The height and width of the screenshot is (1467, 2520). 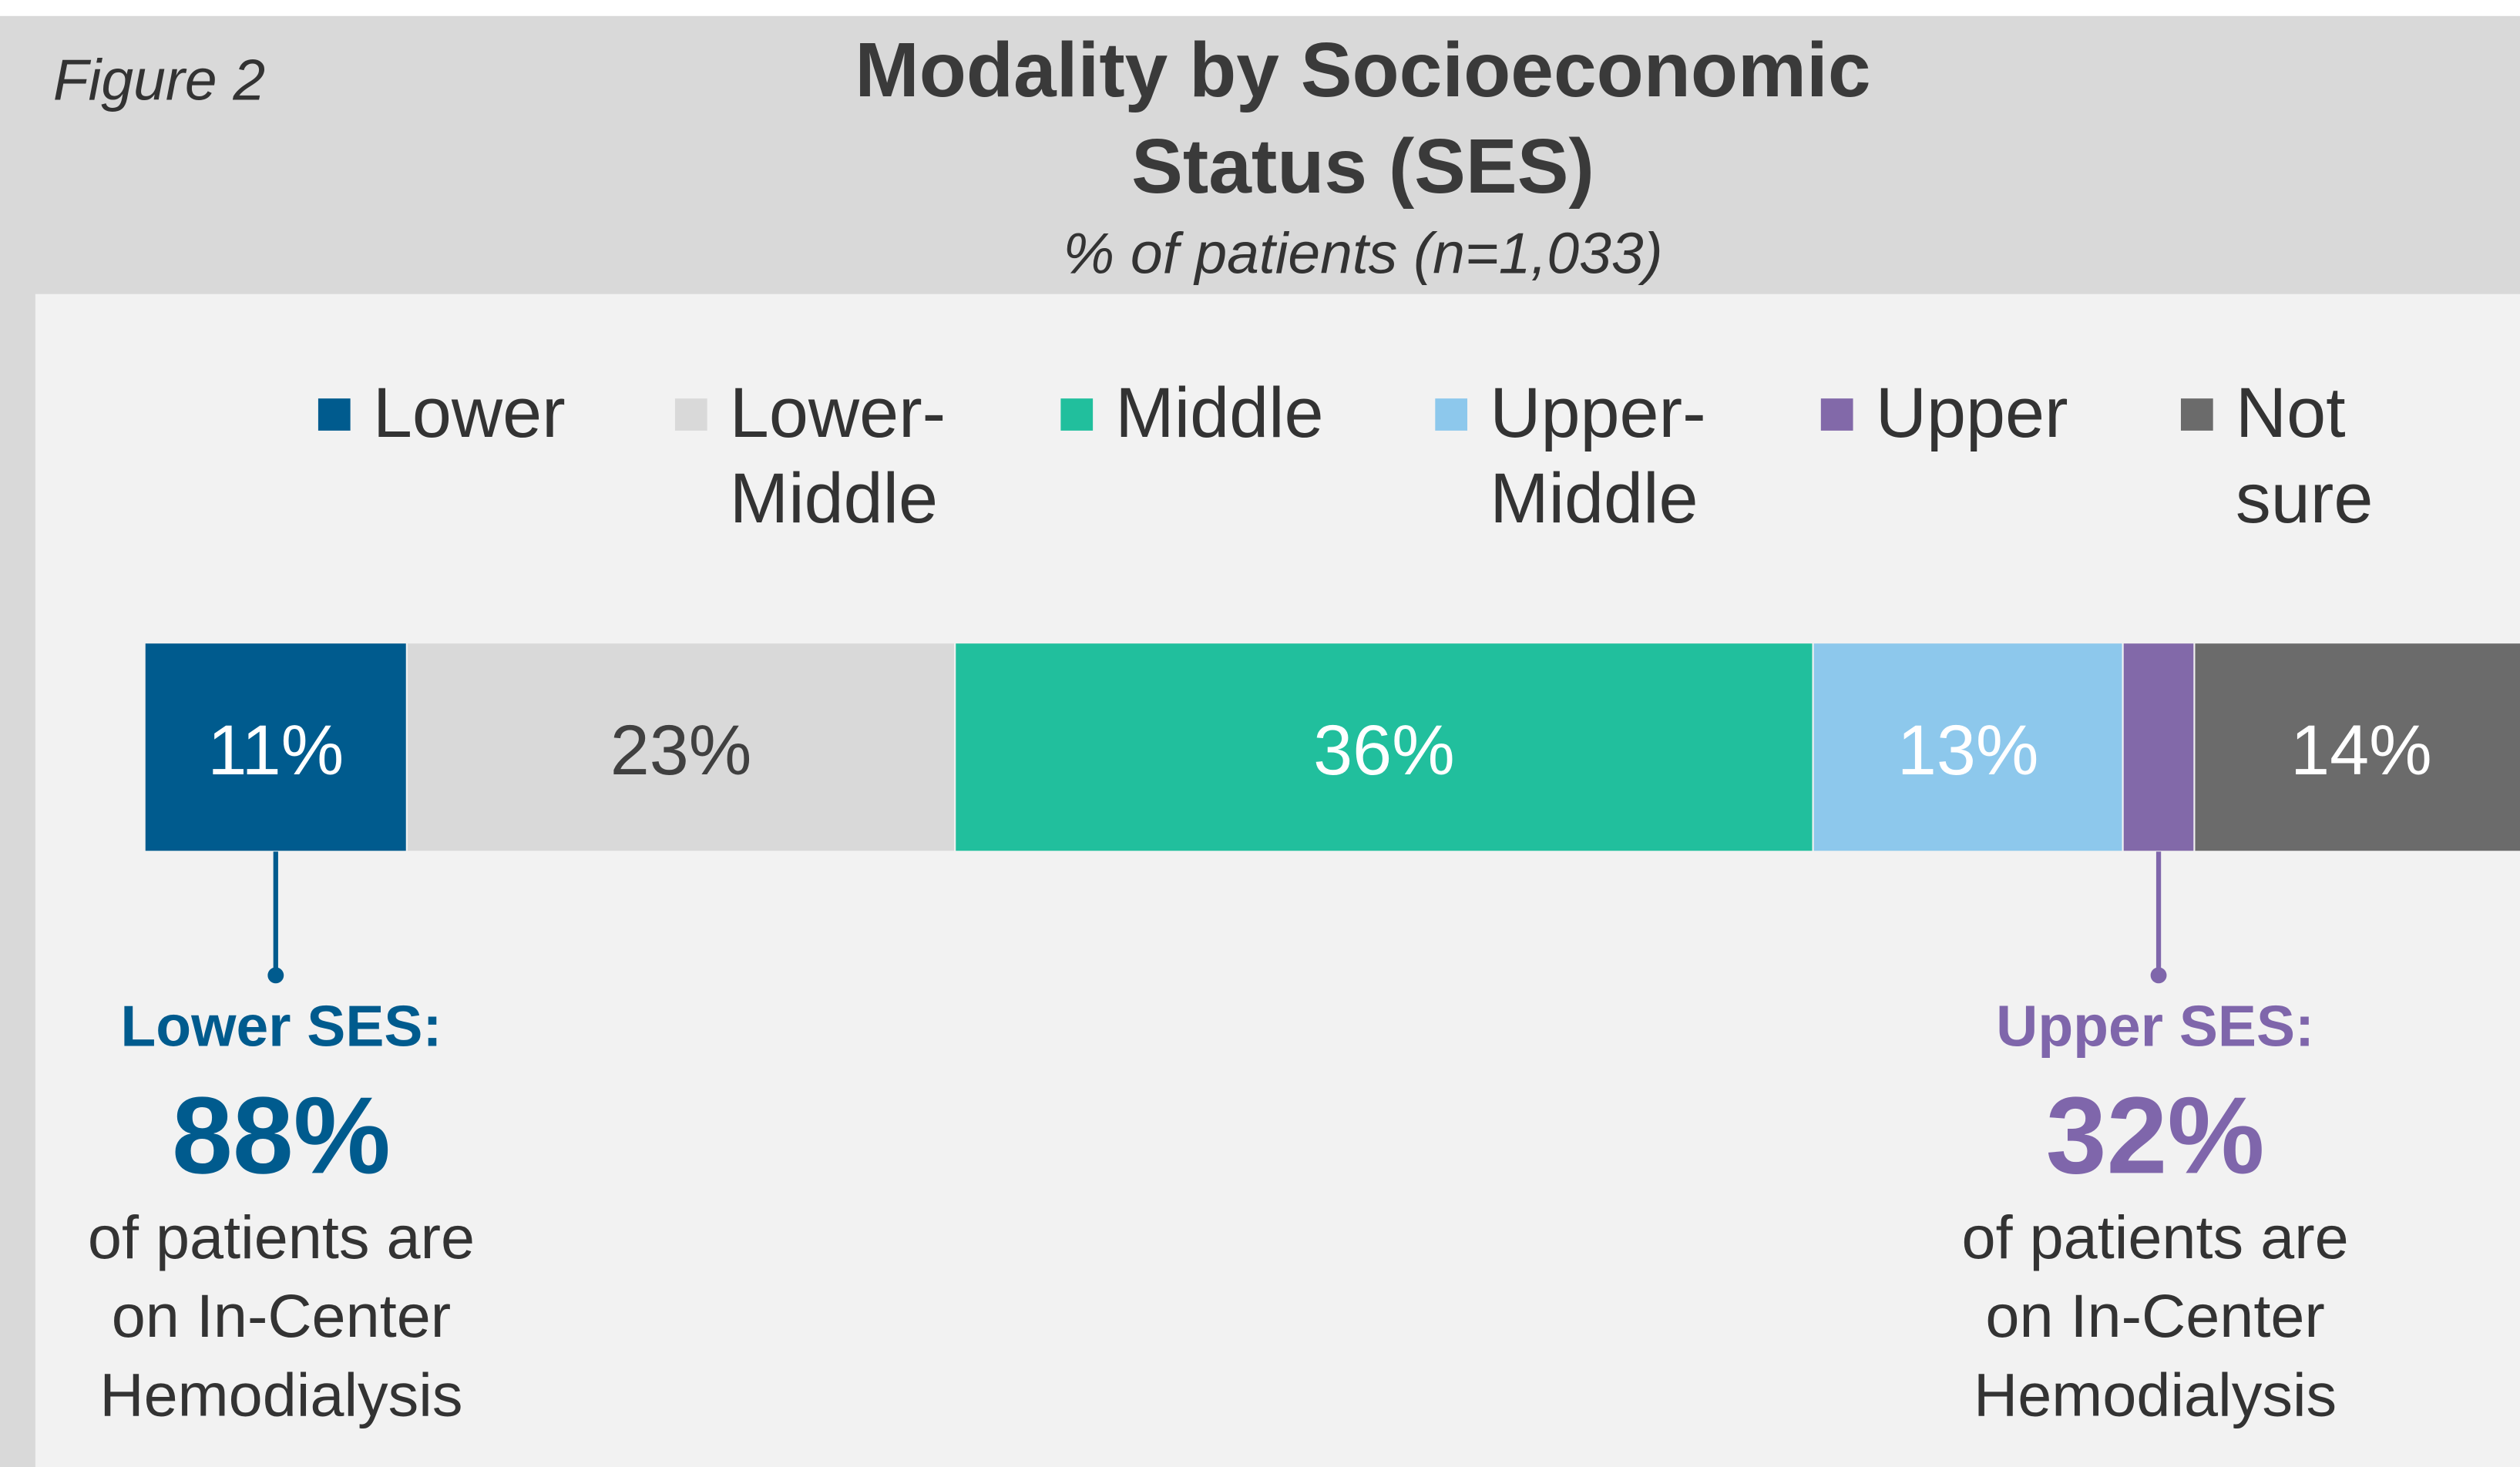 I want to click on annotation-figure: 32%, so click(x=2156, y=1136).